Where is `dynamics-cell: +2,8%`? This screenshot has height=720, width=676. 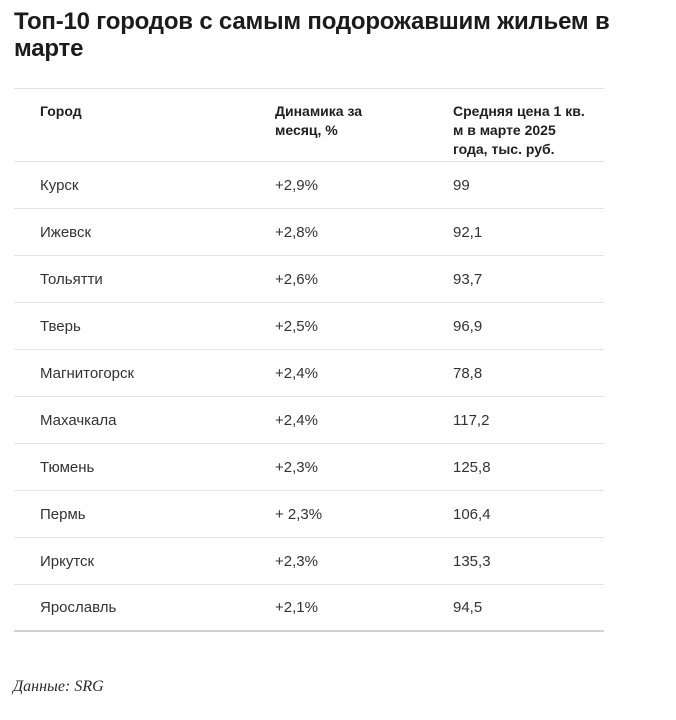
dynamics-cell: +2,8% is located at coordinates (296, 232).